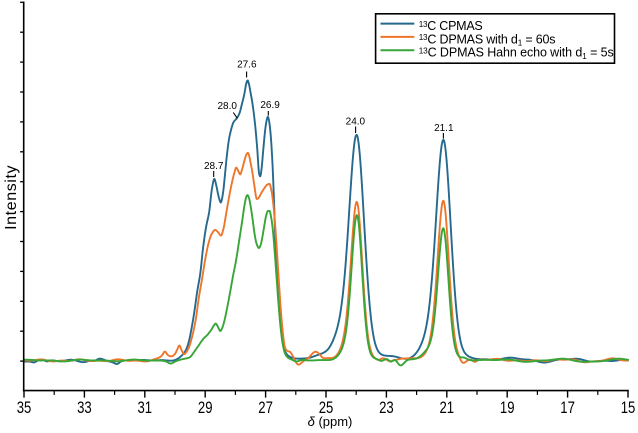 Image resolution: width=638 pixels, height=433 pixels. What do you see at coordinates (265, 408) in the screenshot?
I see `svg-text: 27` at bounding box center [265, 408].